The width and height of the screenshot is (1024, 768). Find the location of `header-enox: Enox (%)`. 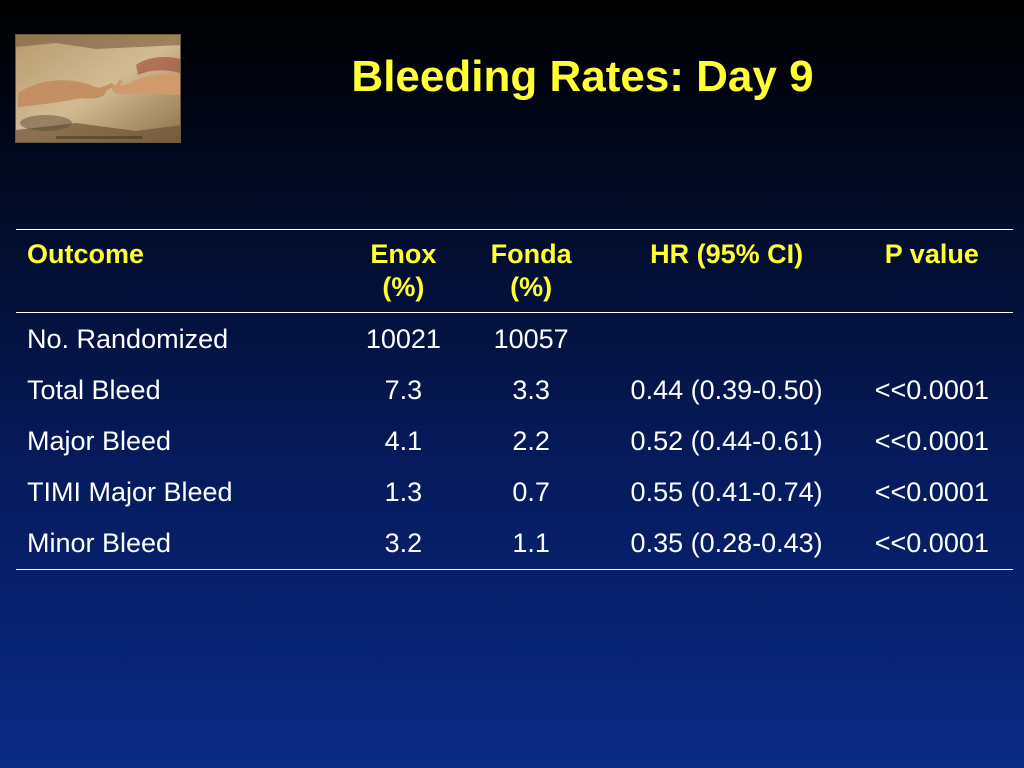

header-enox: Enox (%) is located at coordinates (403, 271).